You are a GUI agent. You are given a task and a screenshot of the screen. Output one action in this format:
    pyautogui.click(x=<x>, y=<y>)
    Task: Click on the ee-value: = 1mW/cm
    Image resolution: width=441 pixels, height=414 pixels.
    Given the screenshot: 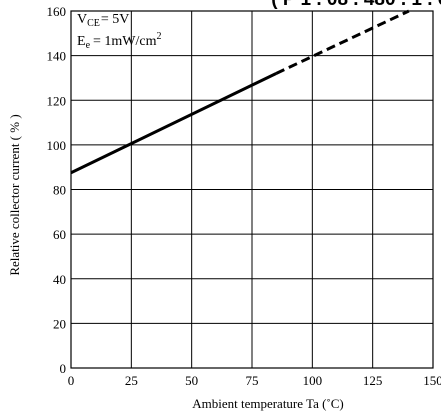 What is the action you would take?
    pyautogui.click(x=125, y=41)
    